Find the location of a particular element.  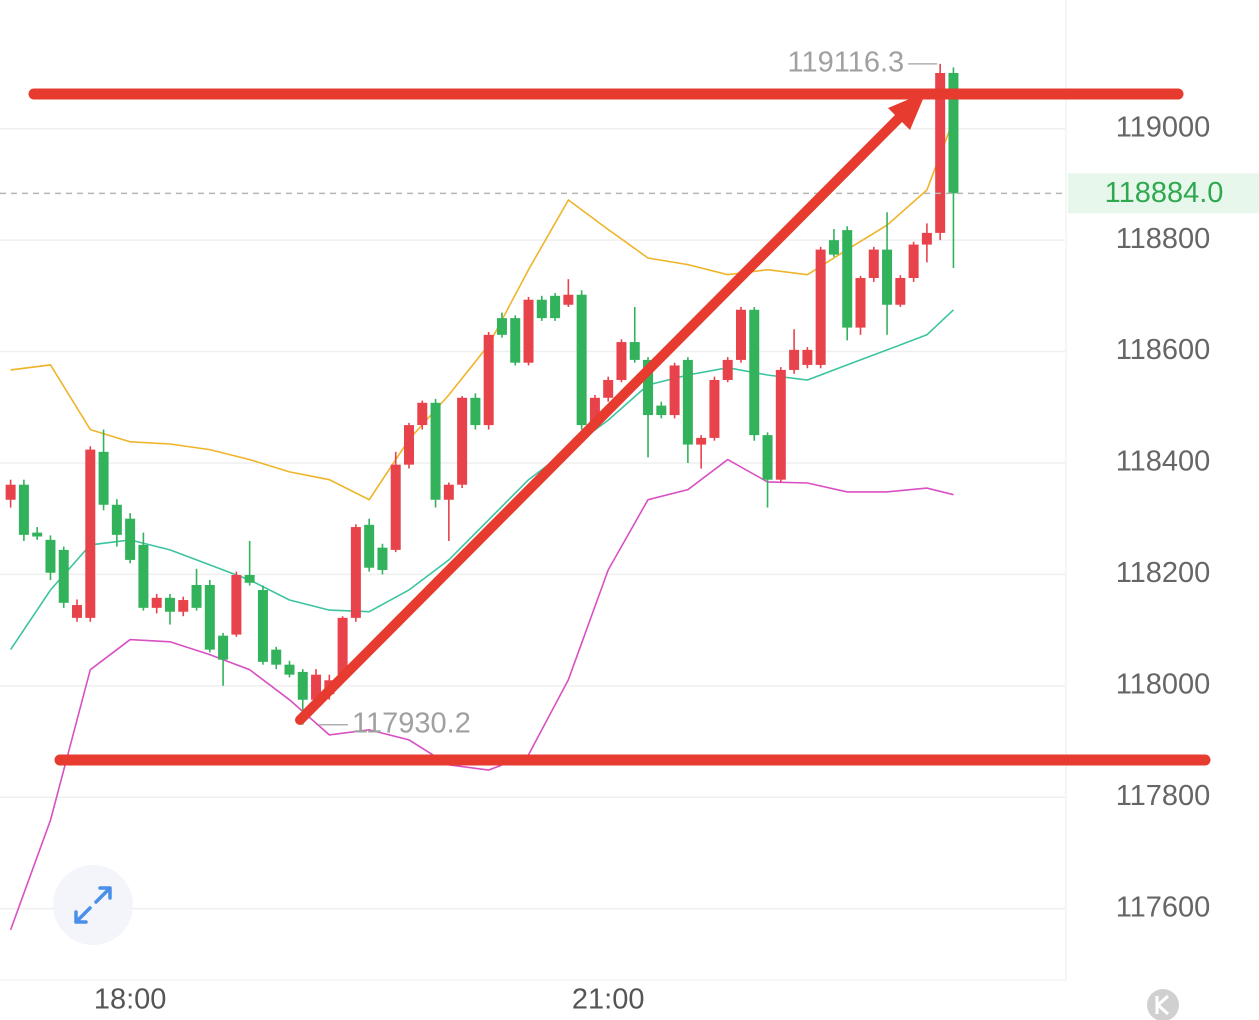

y-tick-label: 117800 is located at coordinates (1163, 796).